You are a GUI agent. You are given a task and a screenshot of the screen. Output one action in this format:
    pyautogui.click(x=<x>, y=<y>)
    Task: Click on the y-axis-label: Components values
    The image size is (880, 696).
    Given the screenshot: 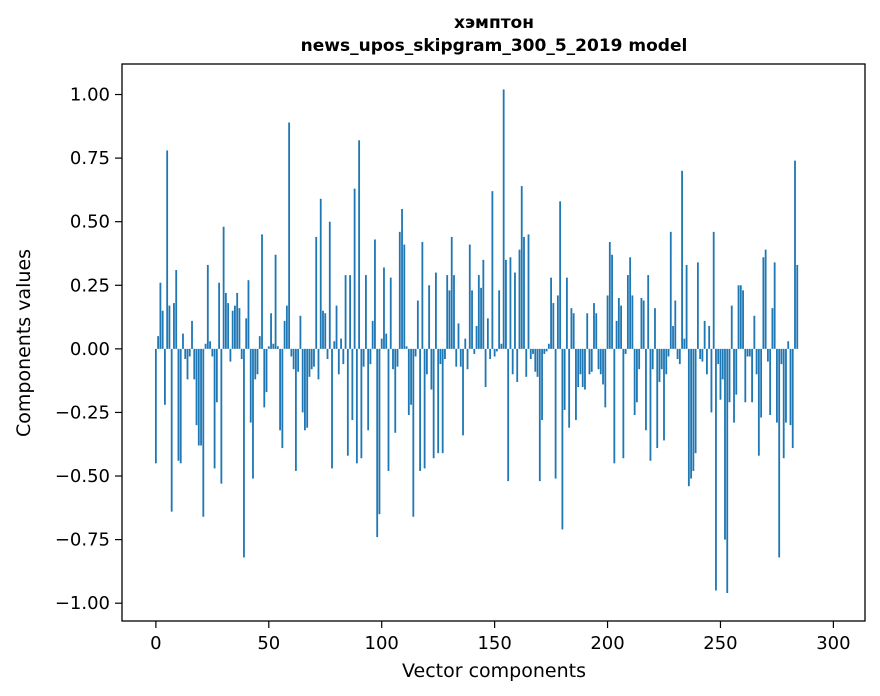 What is the action you would take?
    pyautogui.click(x=24, y=343)
    